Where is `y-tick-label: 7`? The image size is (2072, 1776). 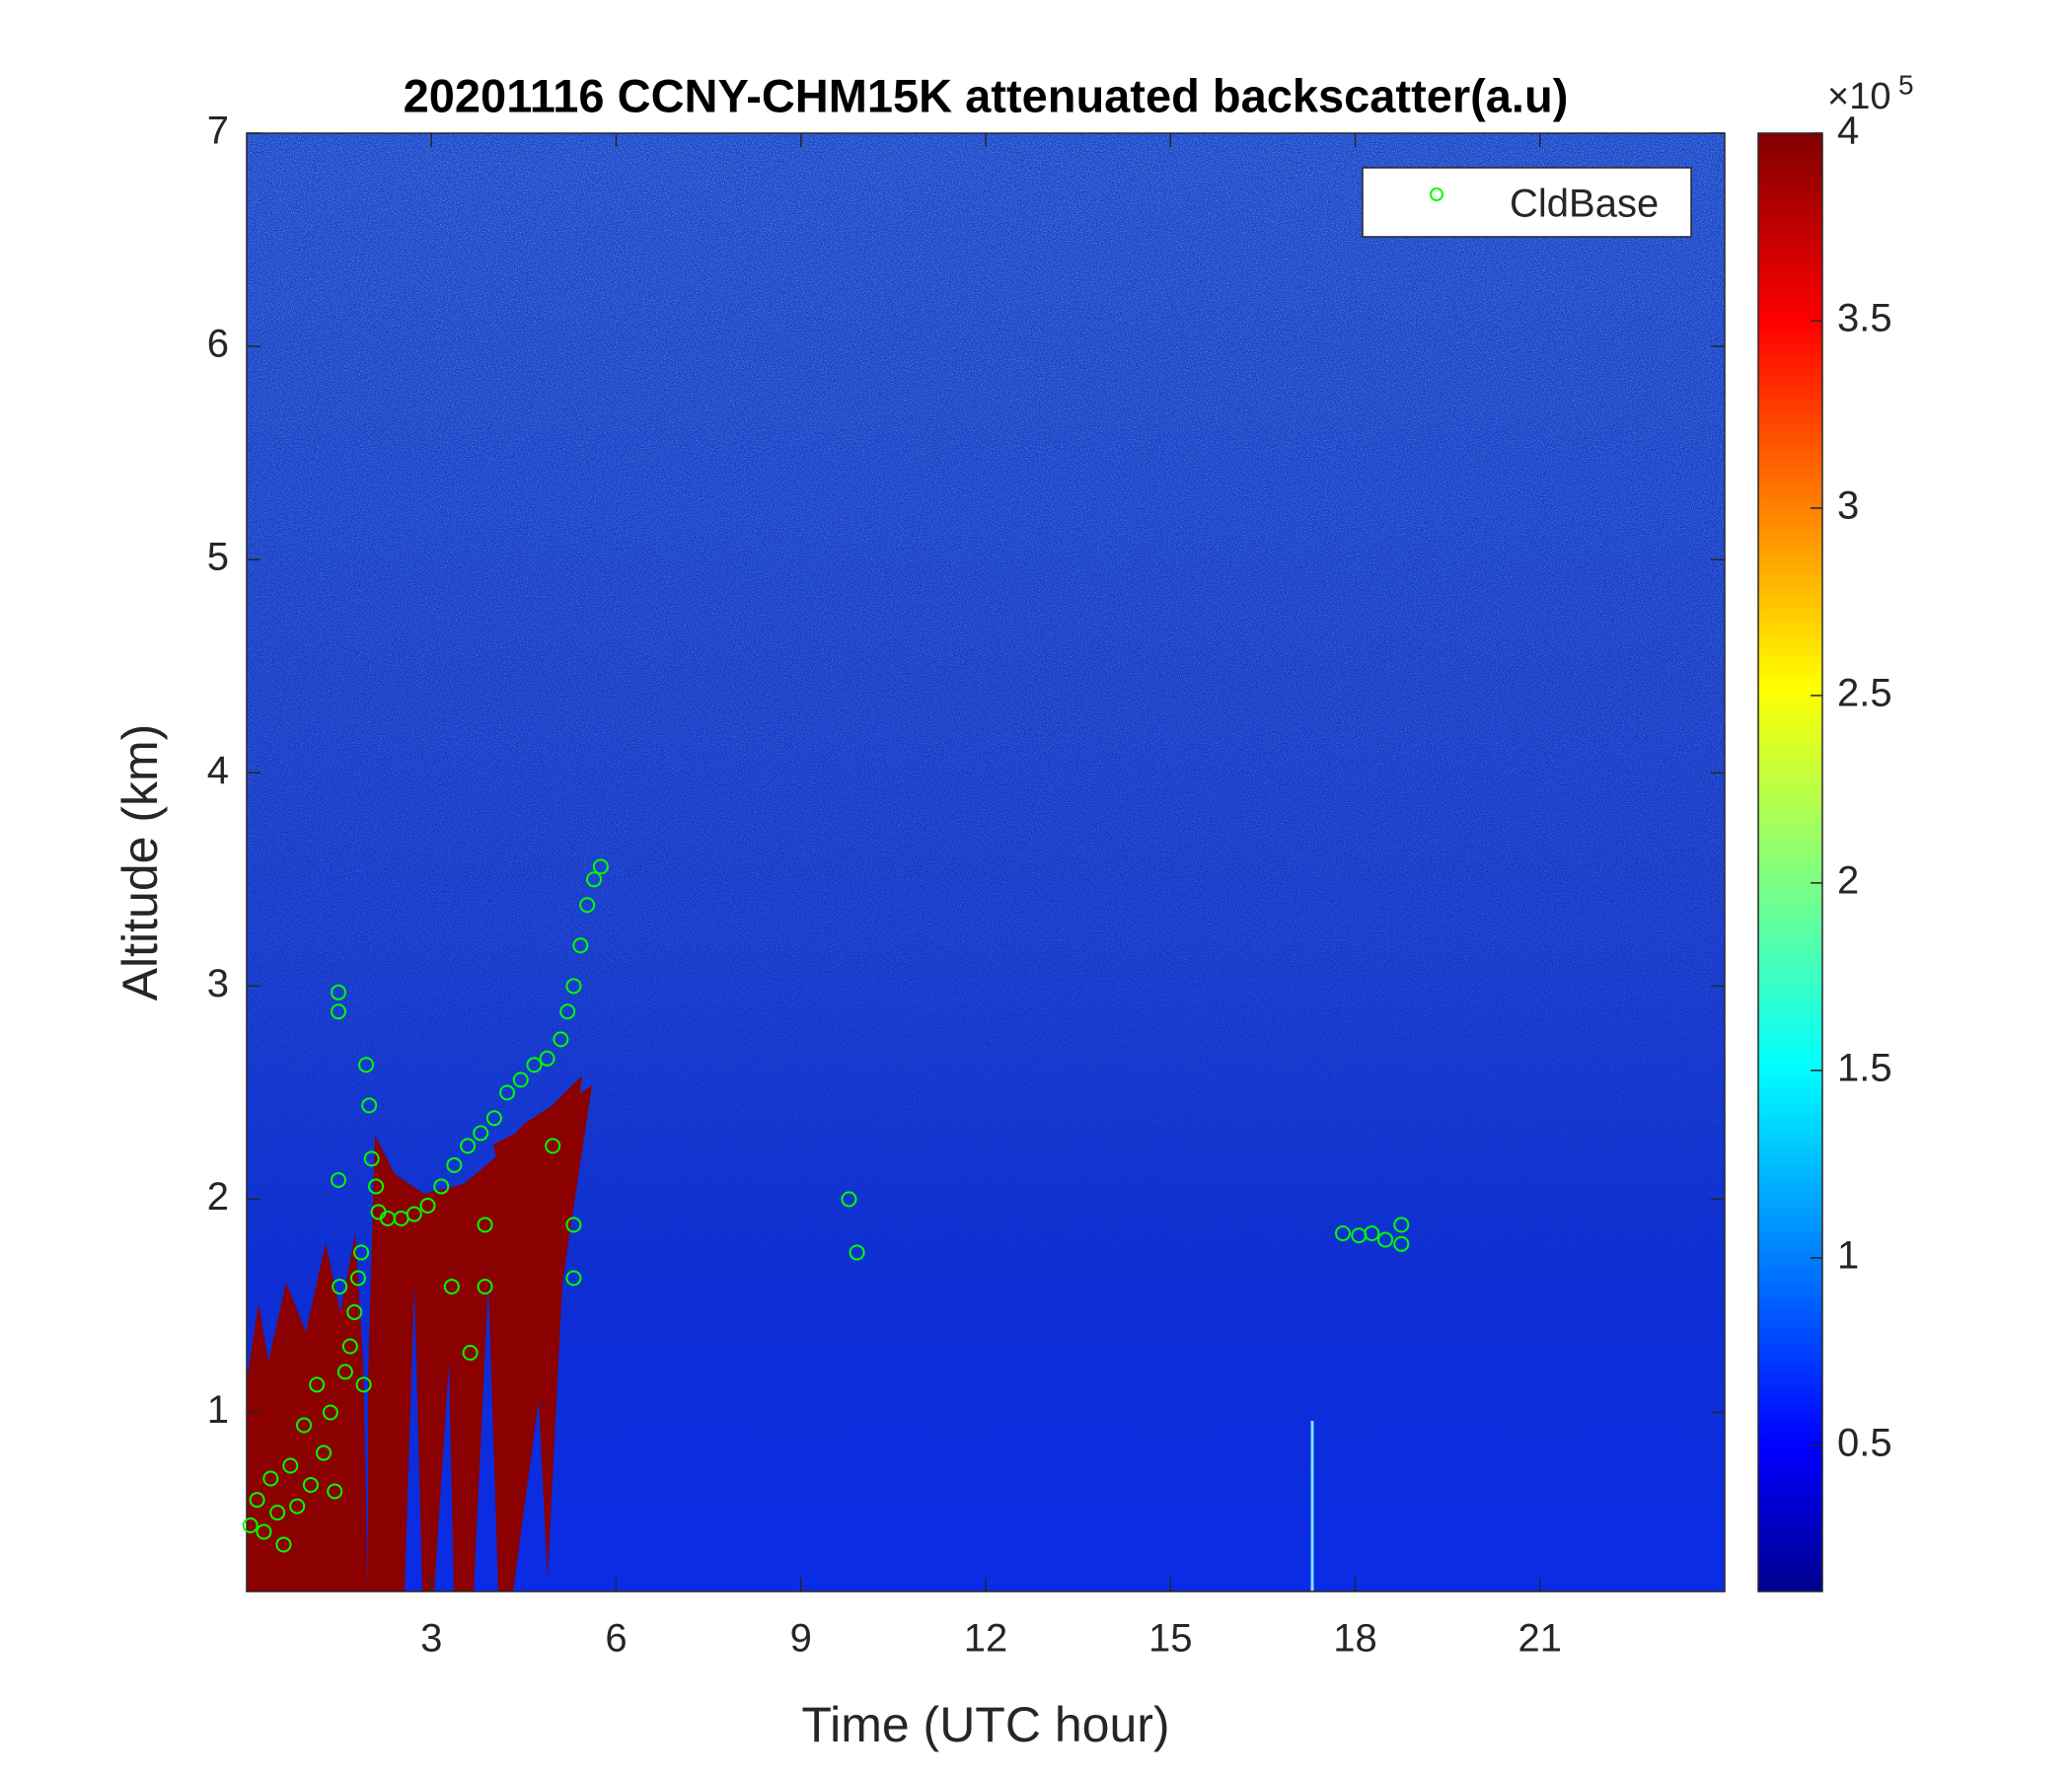 y-tick-label: 7 is located at coordinates (218, 131).